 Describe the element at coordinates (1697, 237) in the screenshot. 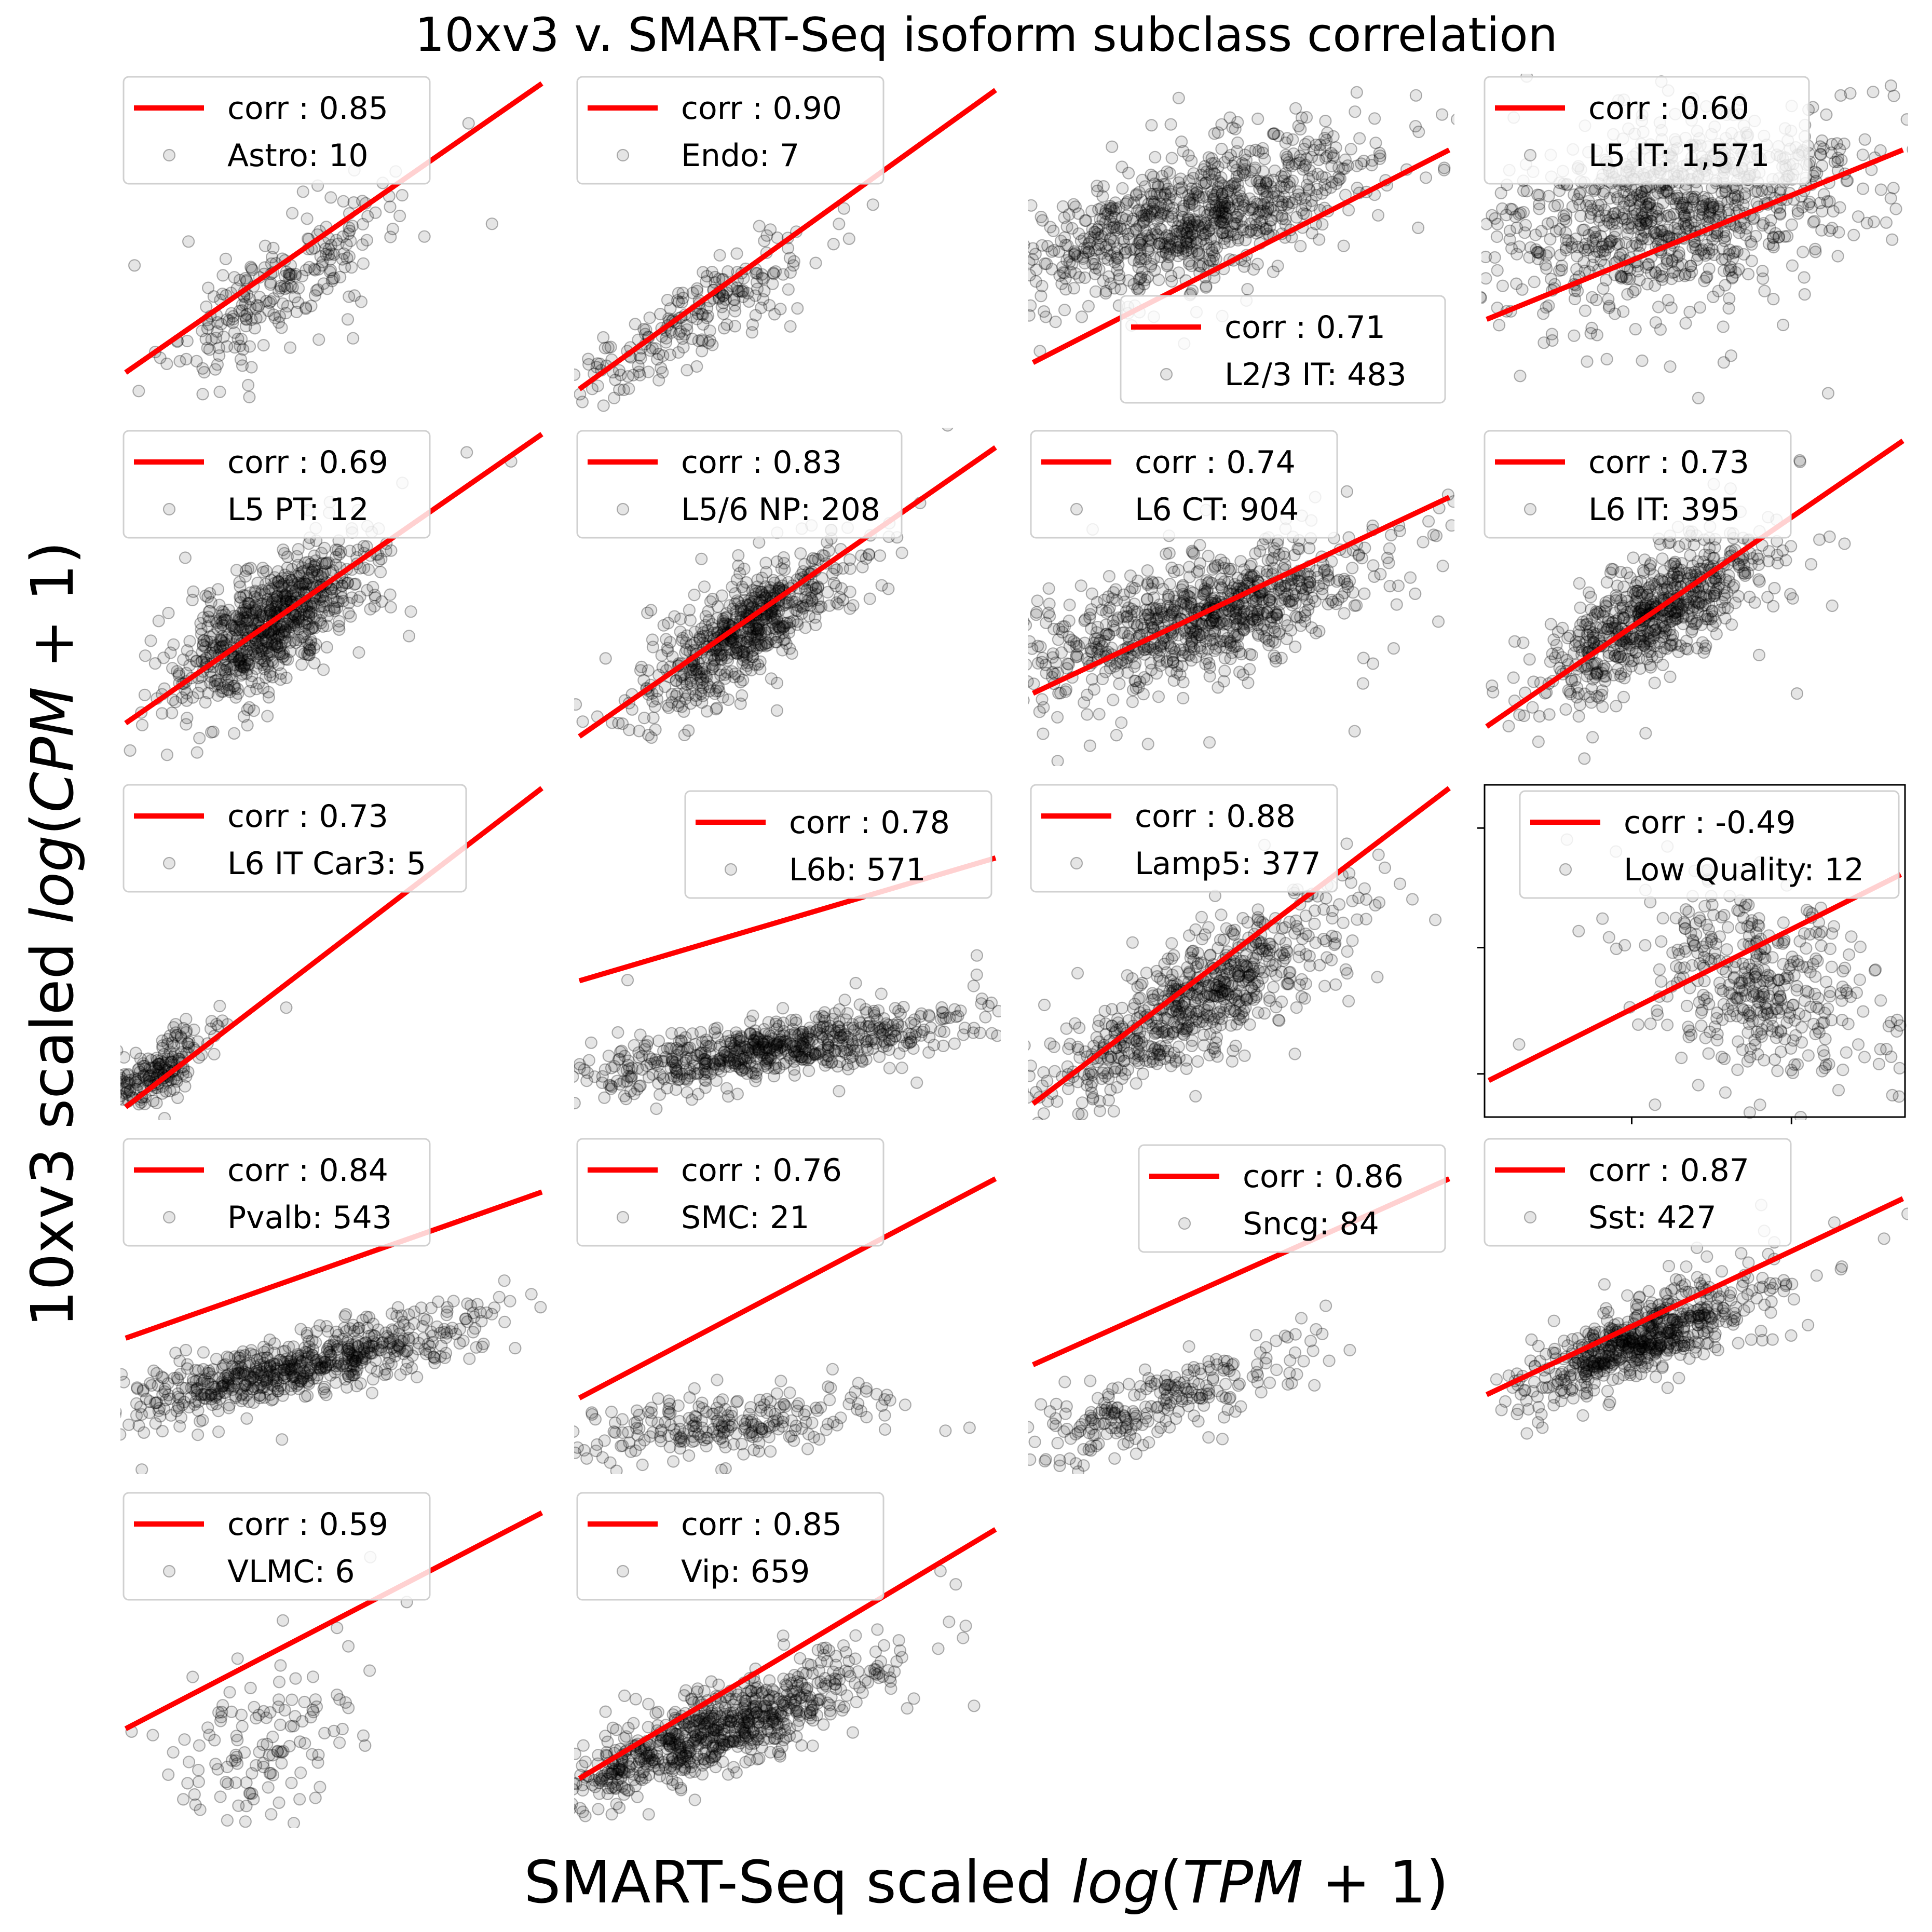

I see `panel-l5-it: corr : 0.60L5 IT: 1,571` at that location.